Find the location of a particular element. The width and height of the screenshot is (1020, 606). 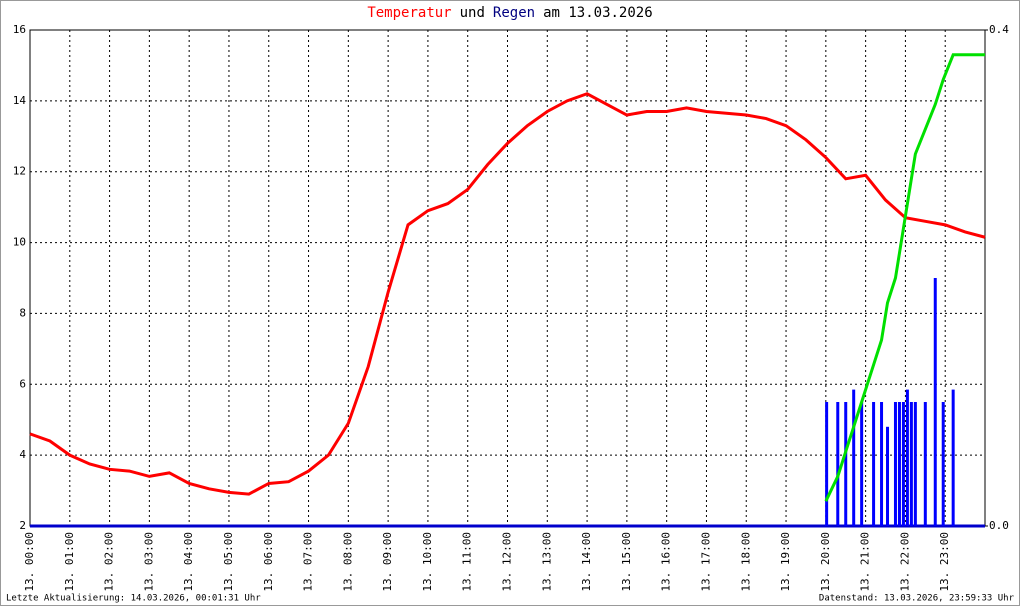

x-tick-label: 13. 16:00 is located at coordinates (666, 562).